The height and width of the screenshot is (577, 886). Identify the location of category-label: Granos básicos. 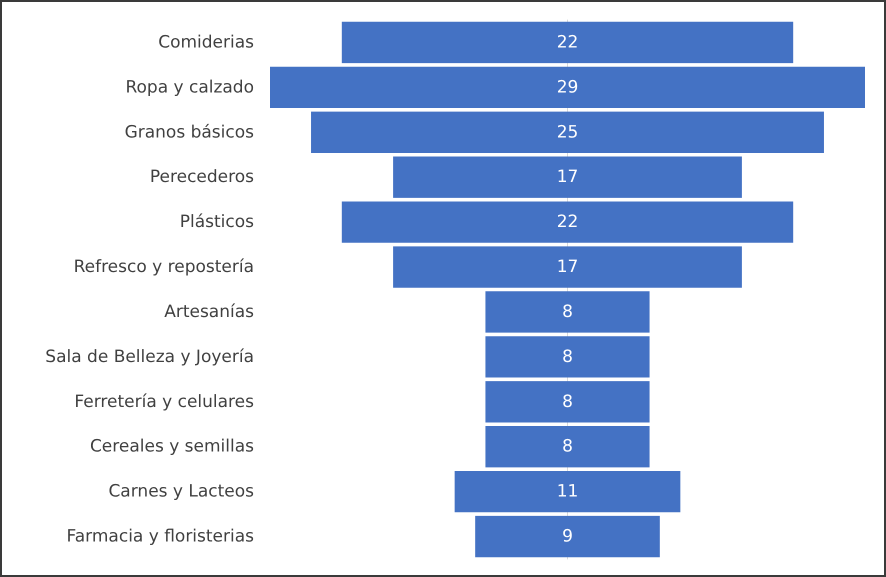
(189, 132).